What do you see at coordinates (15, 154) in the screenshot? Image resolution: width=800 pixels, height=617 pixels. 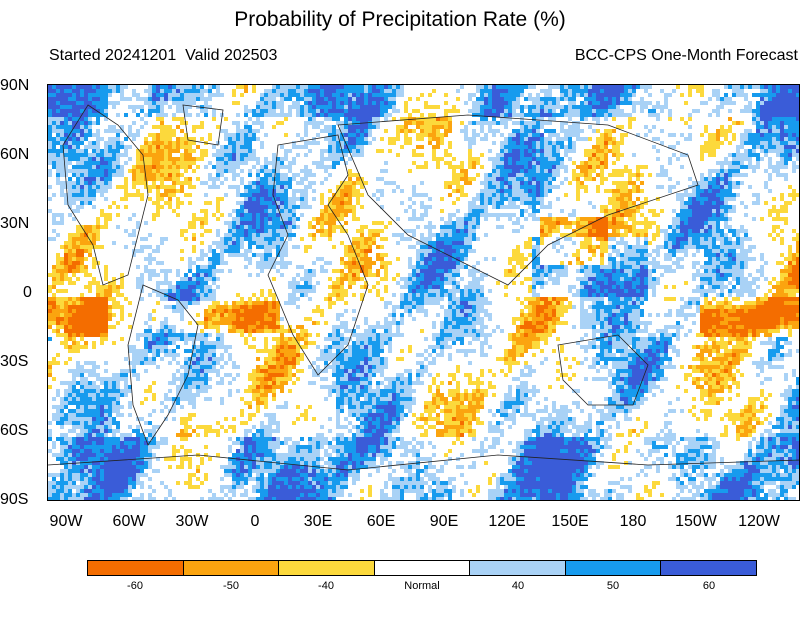 I see `lat-label-60n: 60N` at bounding box center [15, 154].